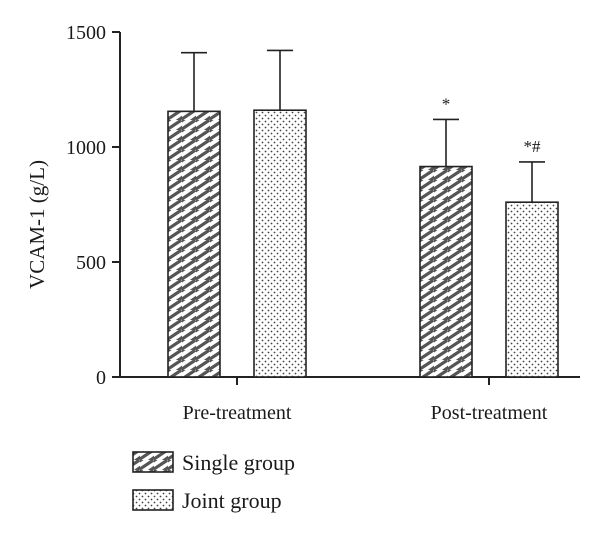 The image size is (600, 537). I want to click on significance-annotation: *#, so click(533, 146).